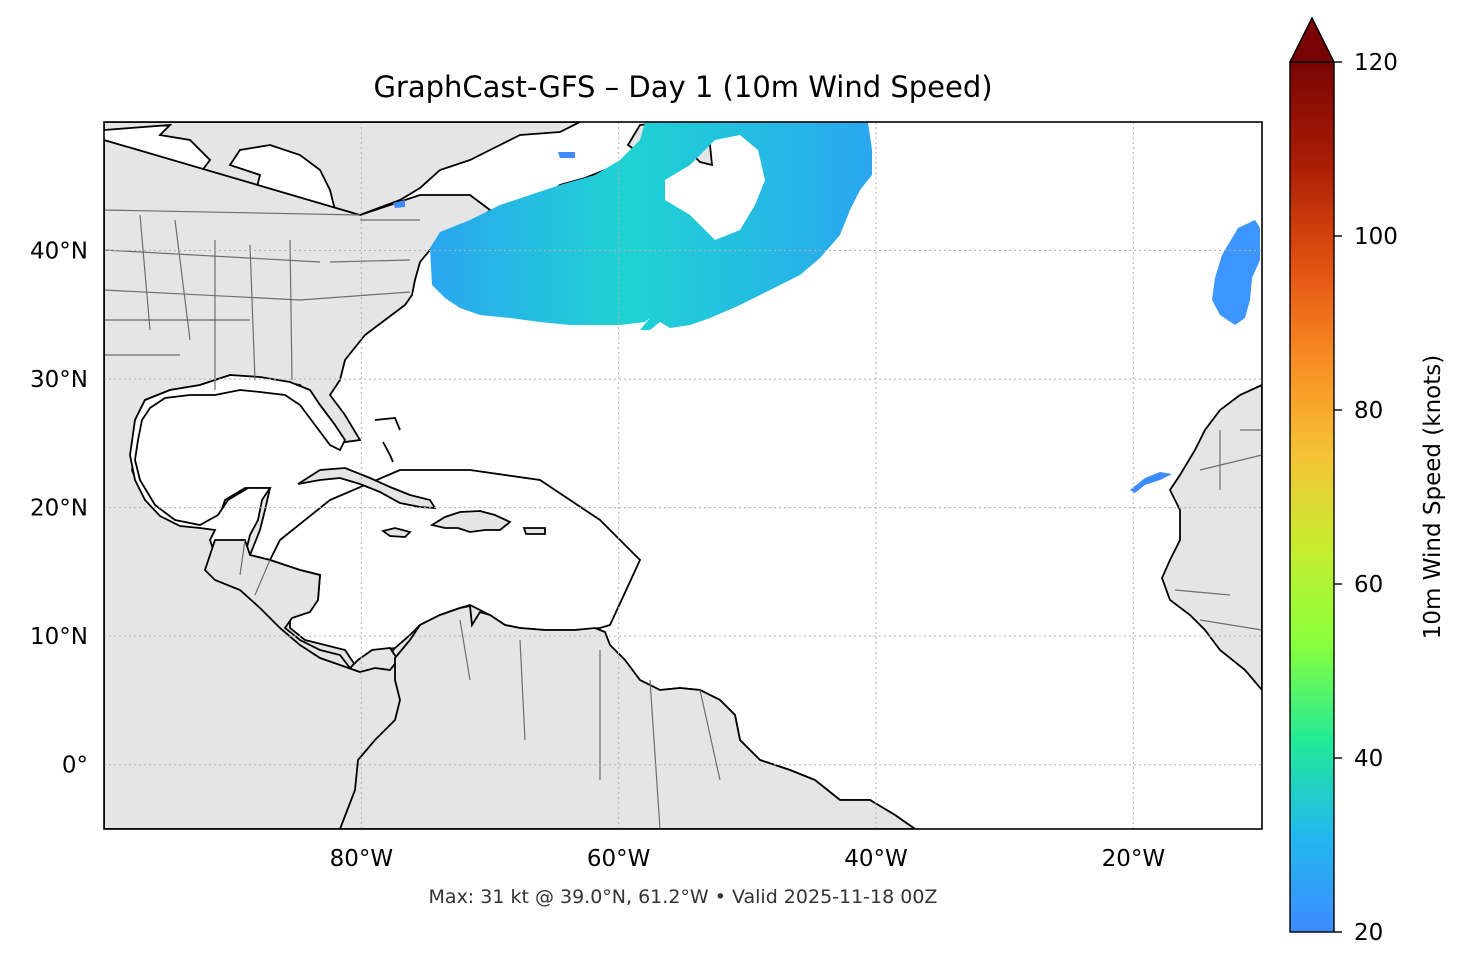  What do you see at coordinates (651, 226) in the screenshot?
I see `wind-area-northwest-atlantic` at bounding box center [651, 226].